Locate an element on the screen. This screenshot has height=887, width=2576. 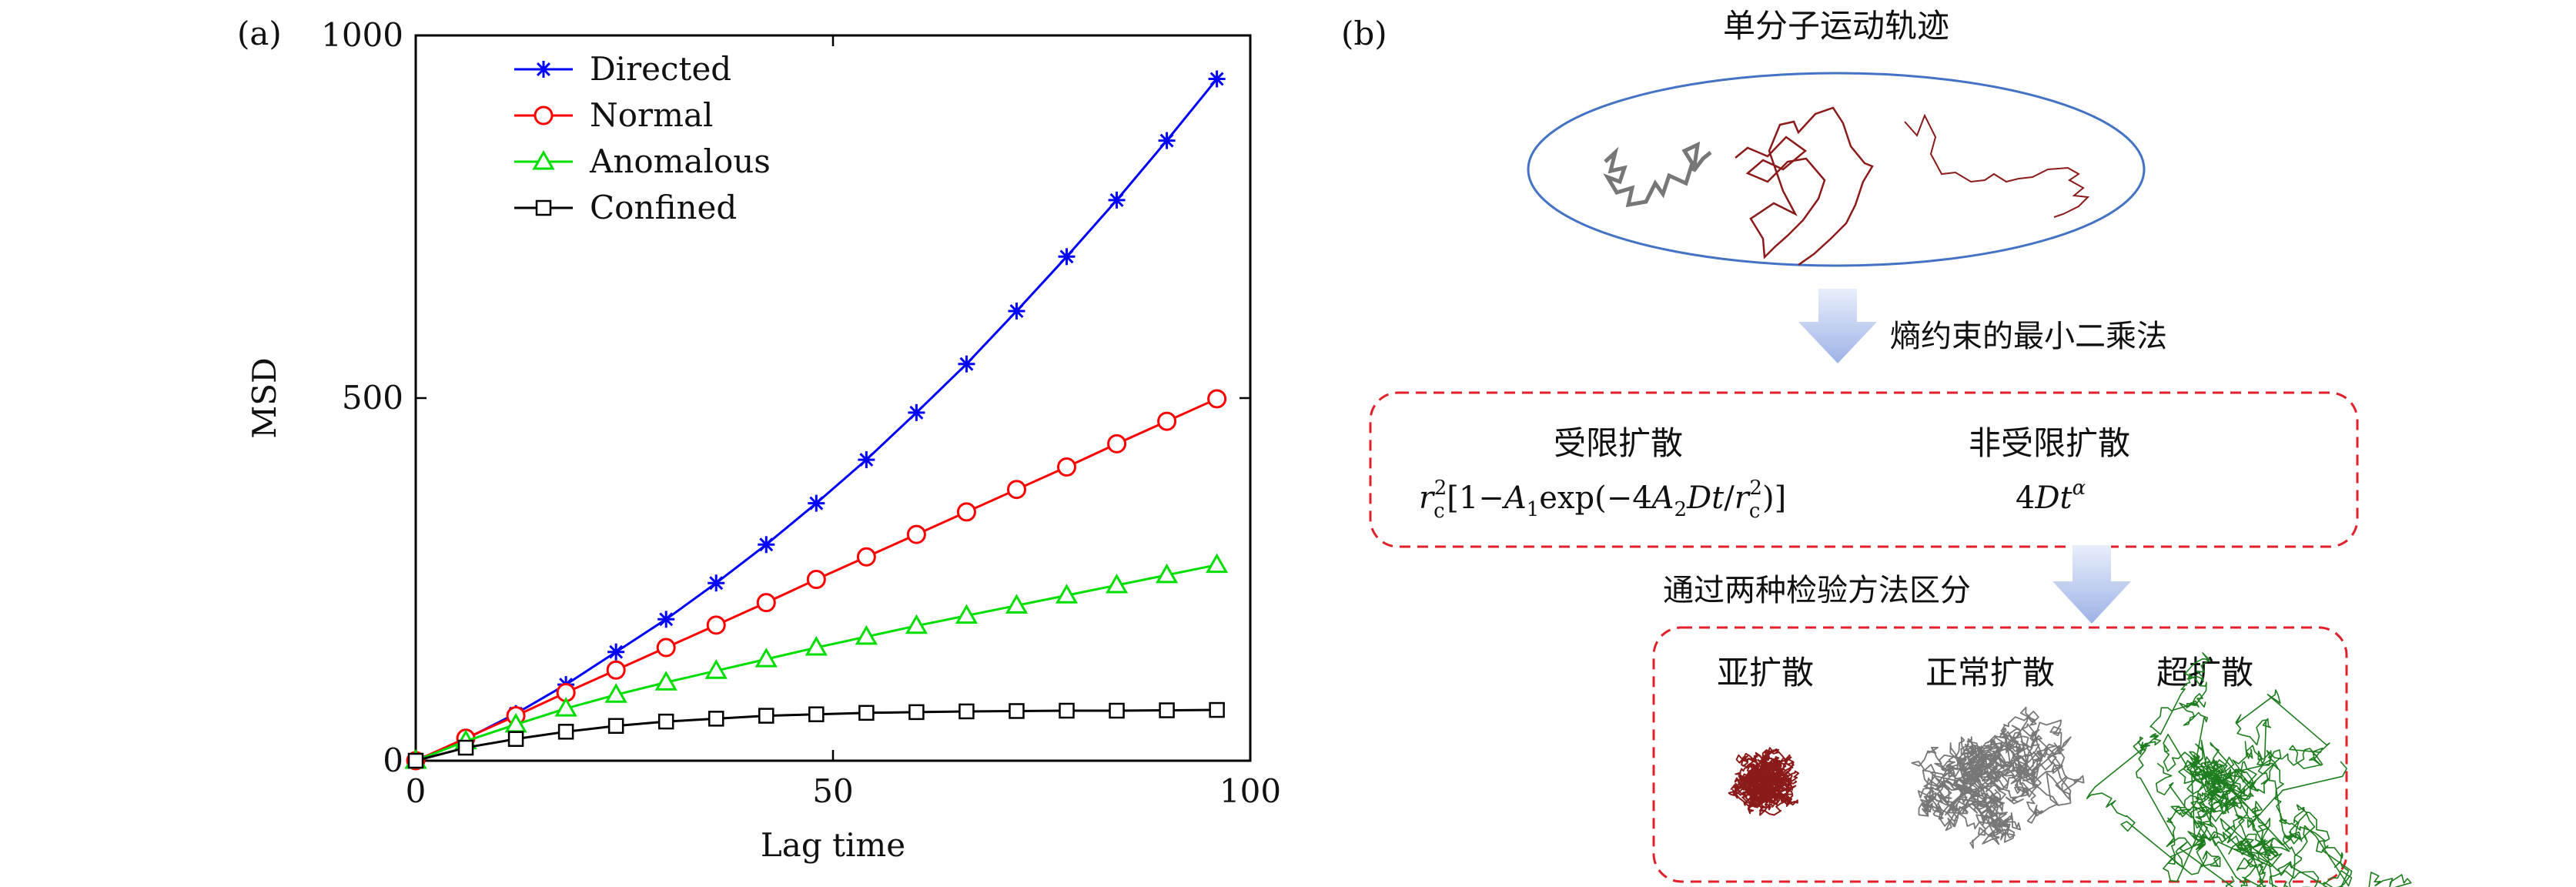
classification-box is located at coordinates (2000, 754).